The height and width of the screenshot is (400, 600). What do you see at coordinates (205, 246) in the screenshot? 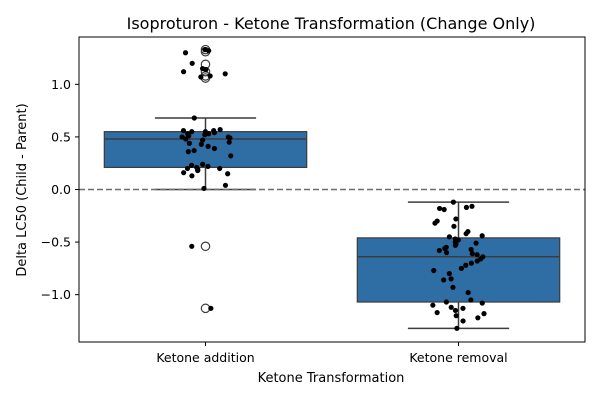
I see `outlier-marker` at bounding box center [205, 246].